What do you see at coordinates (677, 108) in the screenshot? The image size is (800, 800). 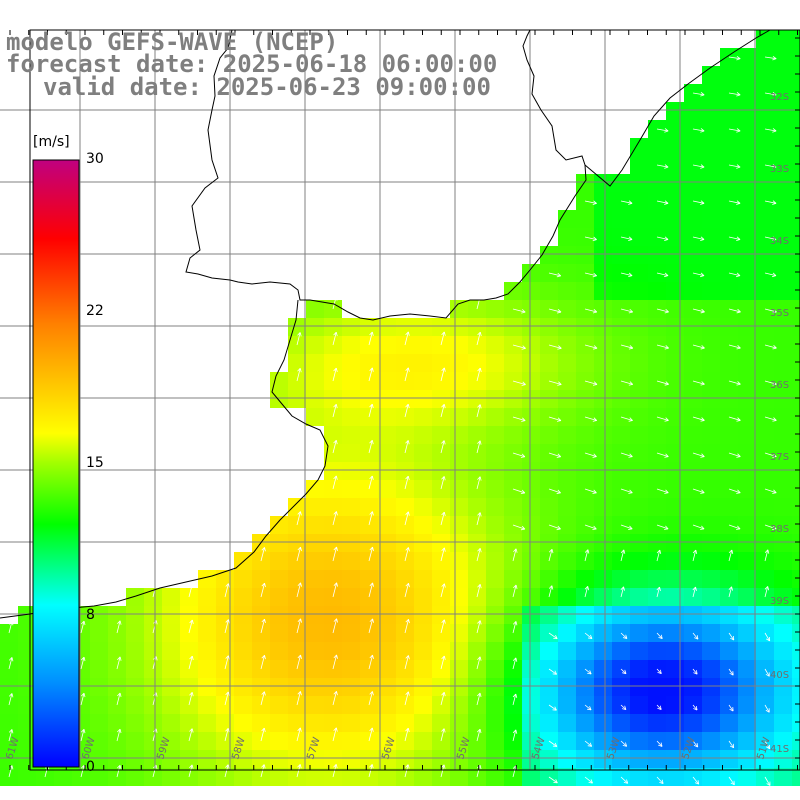 I see `coastline-east` at bounding box center [677, 108].